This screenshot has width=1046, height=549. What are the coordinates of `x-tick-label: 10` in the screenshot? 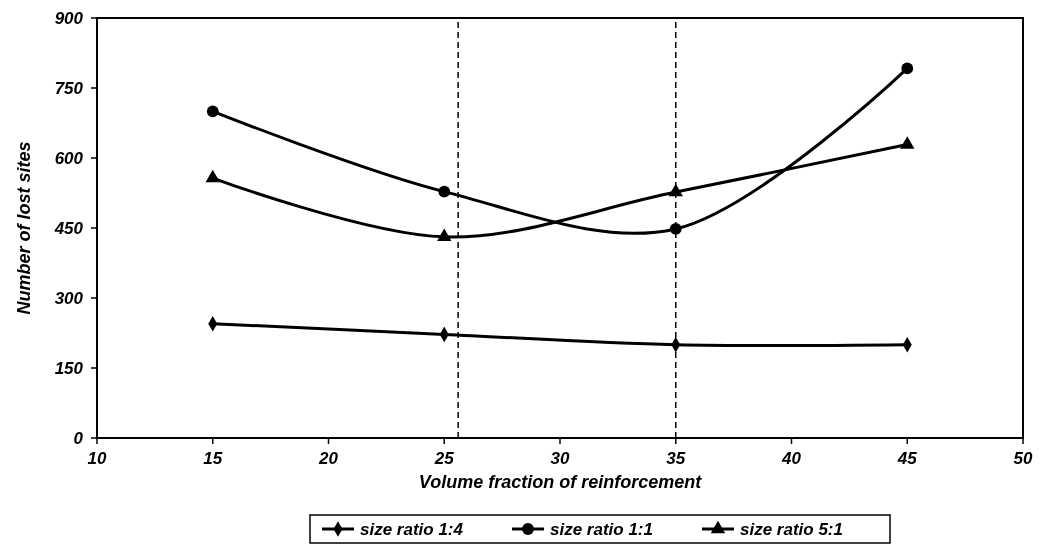 It's located at (97, 458).